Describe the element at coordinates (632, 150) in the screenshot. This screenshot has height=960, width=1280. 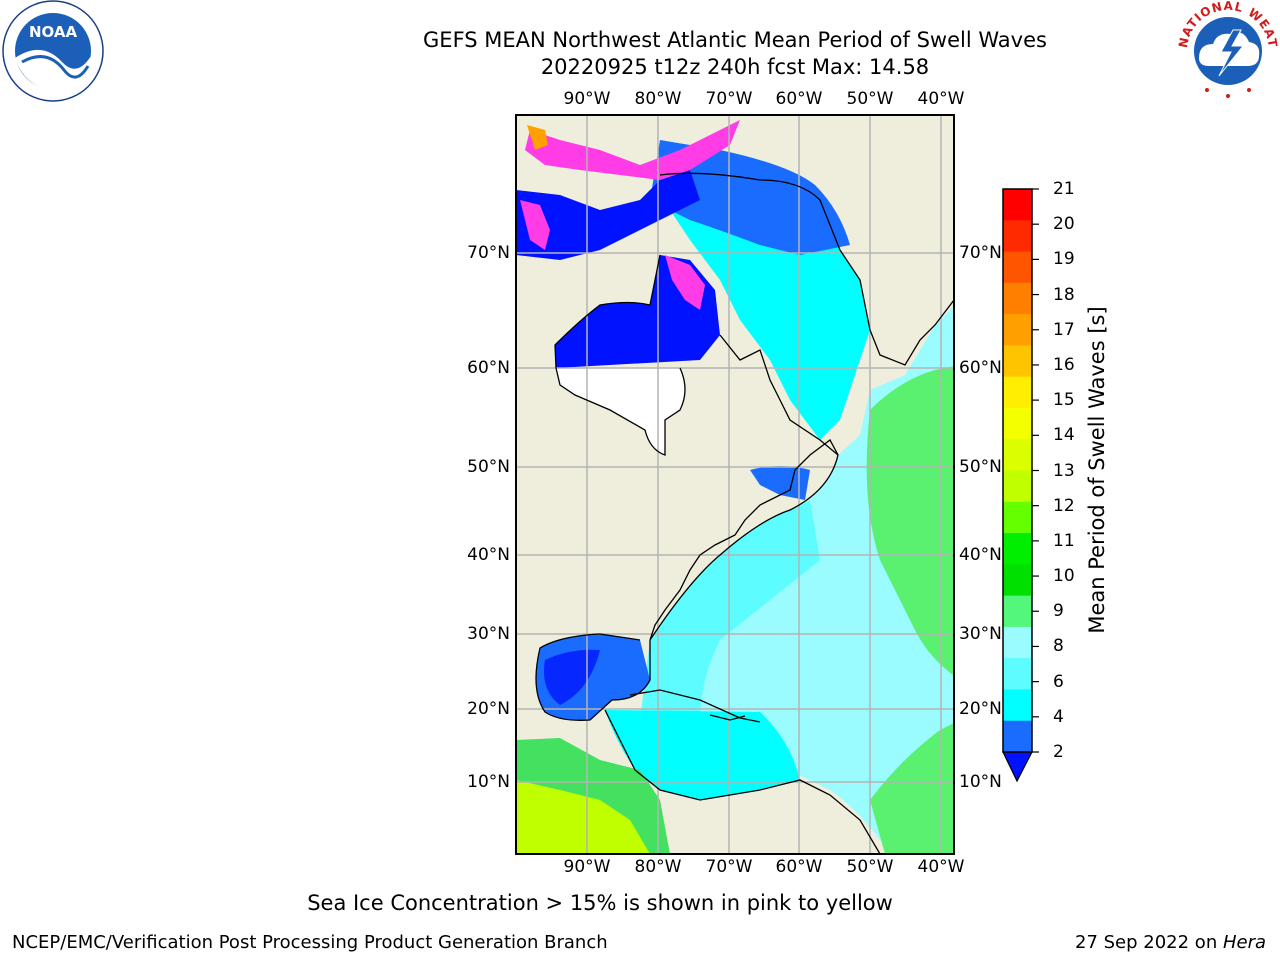
I see `sea-ice-region` at that location.